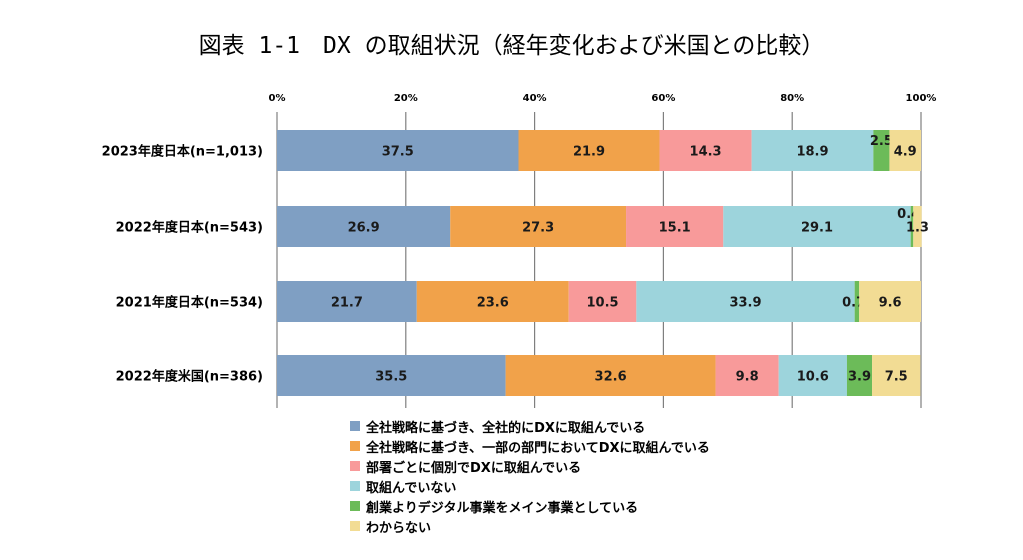 Image resolution: width=1023 pixels, height=560 pixels. Describe the element at coordinates (663, 98) in the screenshot. I see `x-tick-label: 60%` at that location.